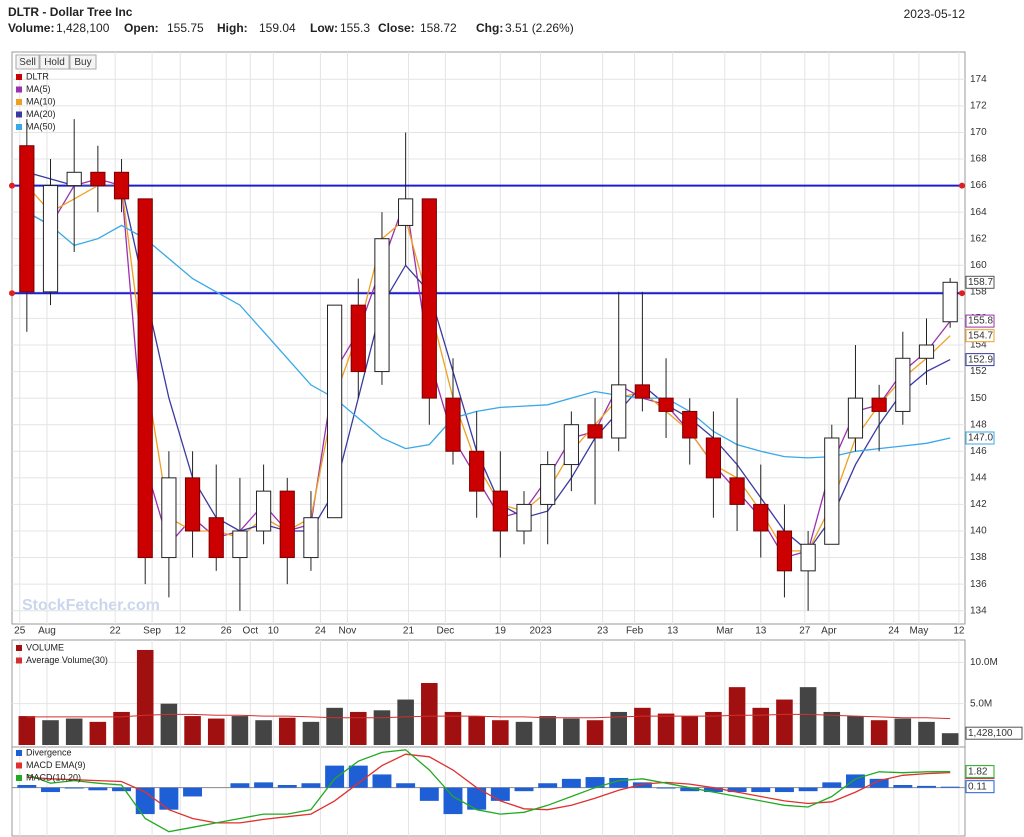 This screenshot has width=1024, height=837. What do you see at coordinates (181, 631) in the screenshot?
I see `x-tick-label: 12` at bounding box center [181, 631].